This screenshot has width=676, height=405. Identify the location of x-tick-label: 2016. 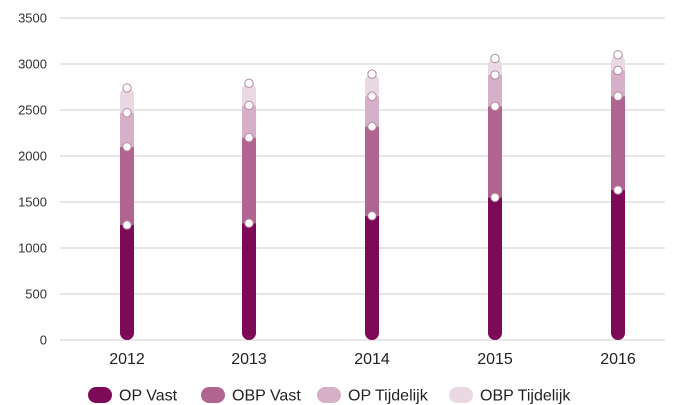
(618, 359).